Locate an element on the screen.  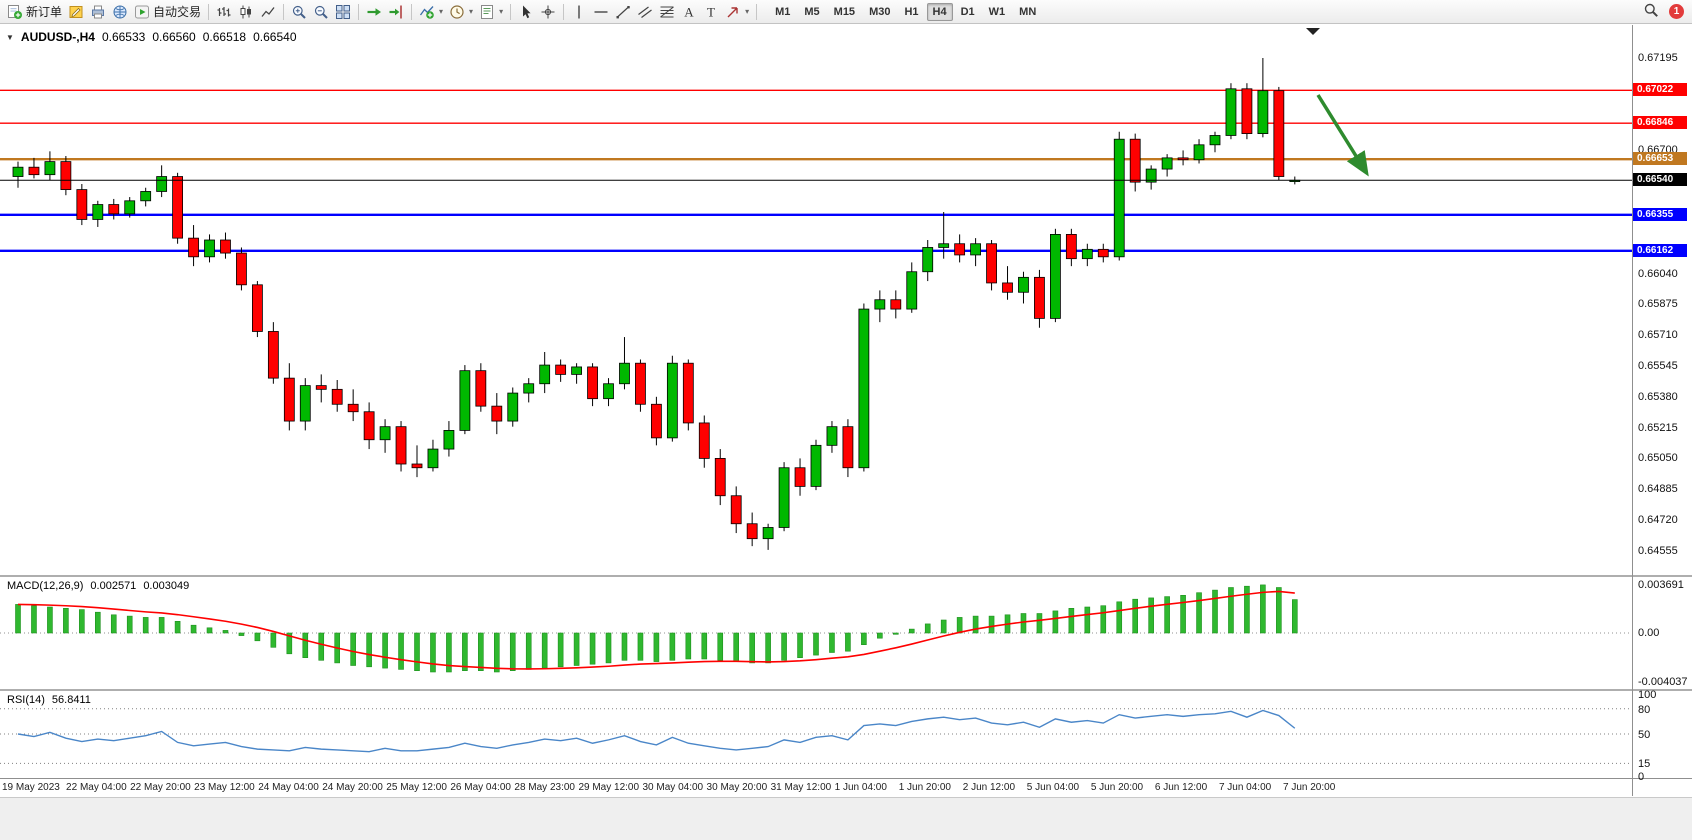
fibonacci-button is located at coordinates (667, 12).